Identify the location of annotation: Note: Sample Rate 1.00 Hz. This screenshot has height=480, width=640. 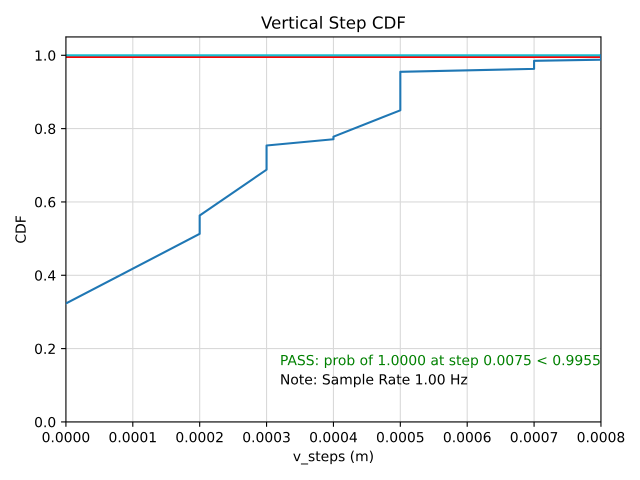
(374, 381).